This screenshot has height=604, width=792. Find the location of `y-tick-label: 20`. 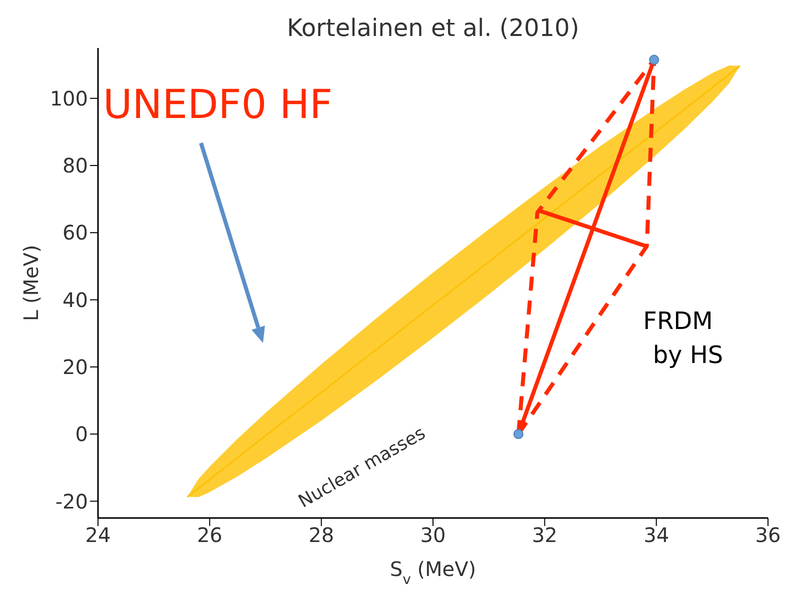

y-tick-label: 20 is located at coordinates (75, 367).